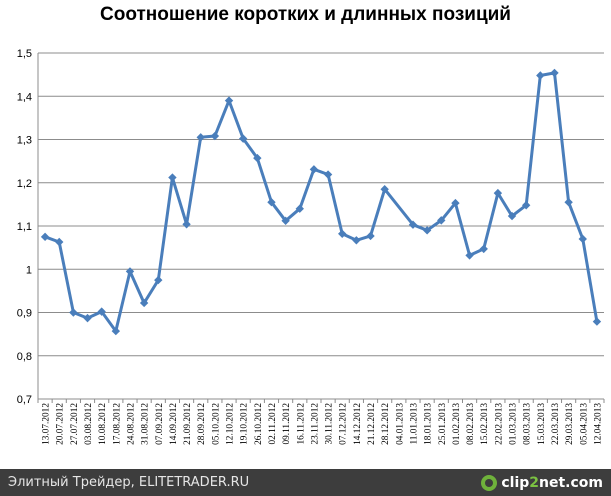 The image size is (611, 496). What do you see at coordinates (129, 482) in the screenshot?
I see `footer-caption: Элитный Трейдер, ELITETRADER.RU` at bounding box center [129, 482].